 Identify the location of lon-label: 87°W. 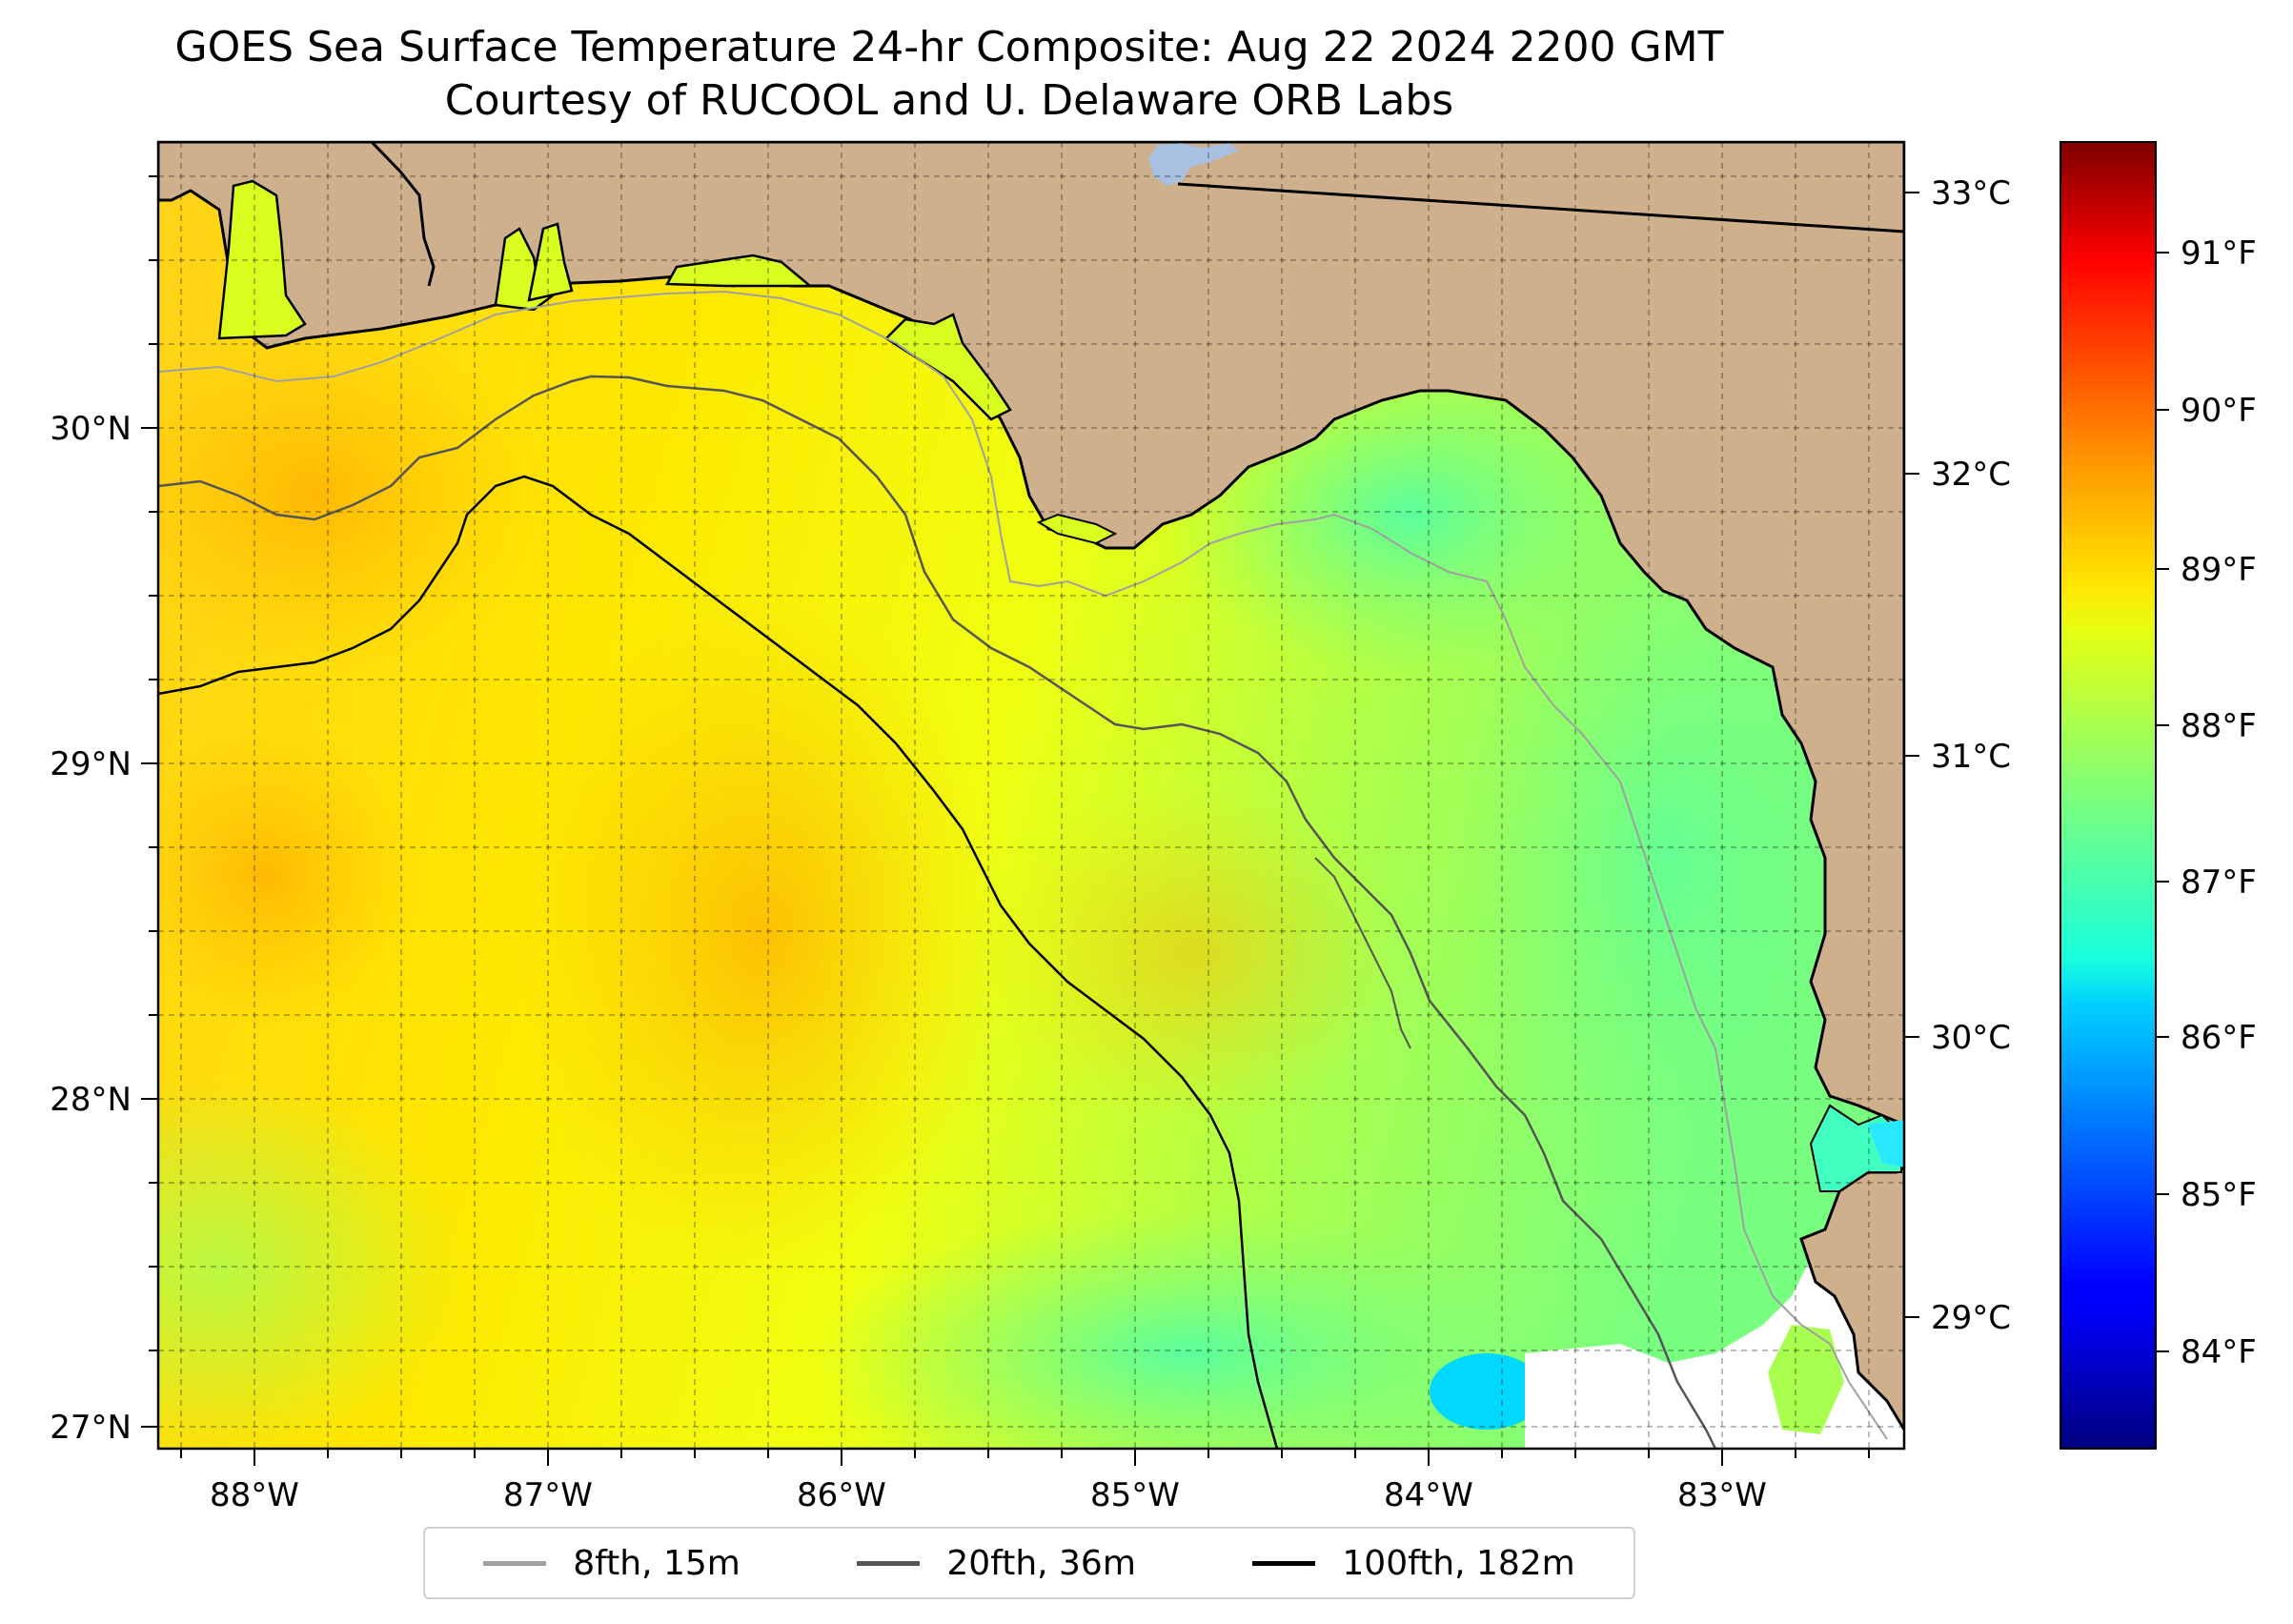
(548, 1495).